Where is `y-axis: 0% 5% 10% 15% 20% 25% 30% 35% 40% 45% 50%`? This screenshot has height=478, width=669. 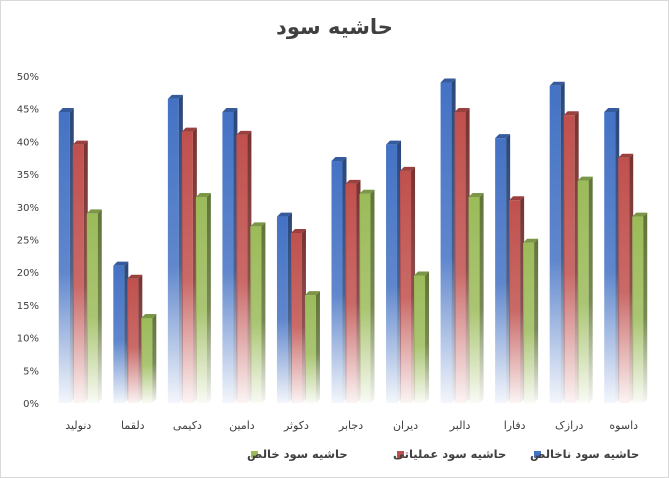 y-axis: 0% 5% 10% 15% 20% 25% 30% 35% 40% 45% 50% is located at coordinates (28, 241).